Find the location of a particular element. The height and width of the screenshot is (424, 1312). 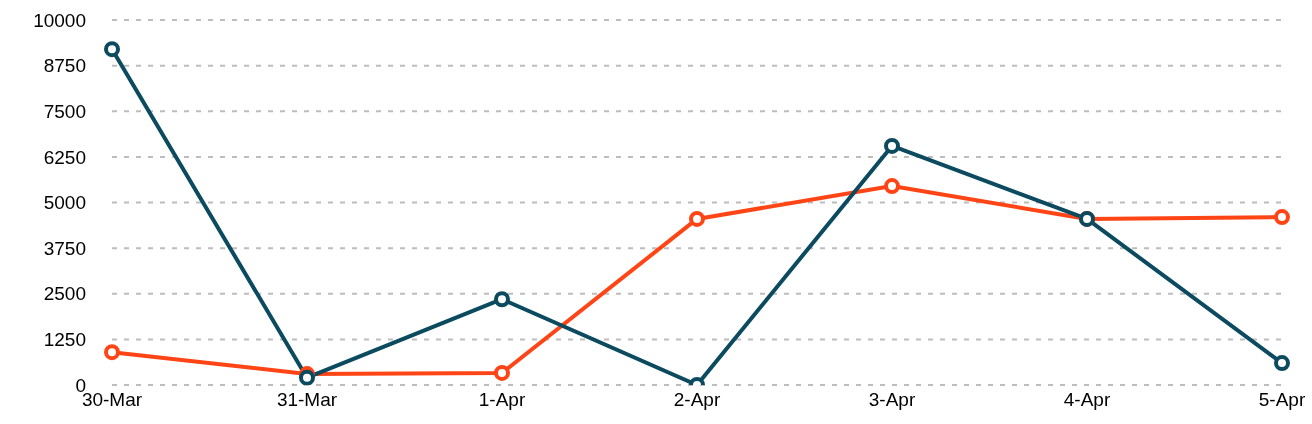

x-tick-label: 4-Apr is located at coordinates (1087, 400).